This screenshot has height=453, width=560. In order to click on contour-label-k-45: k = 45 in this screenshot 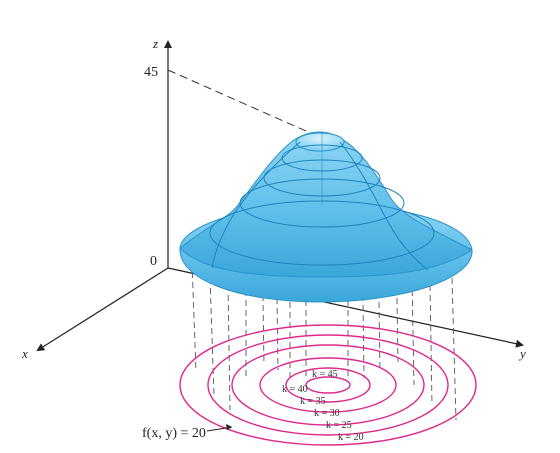, I will do `click(325, 374)`.